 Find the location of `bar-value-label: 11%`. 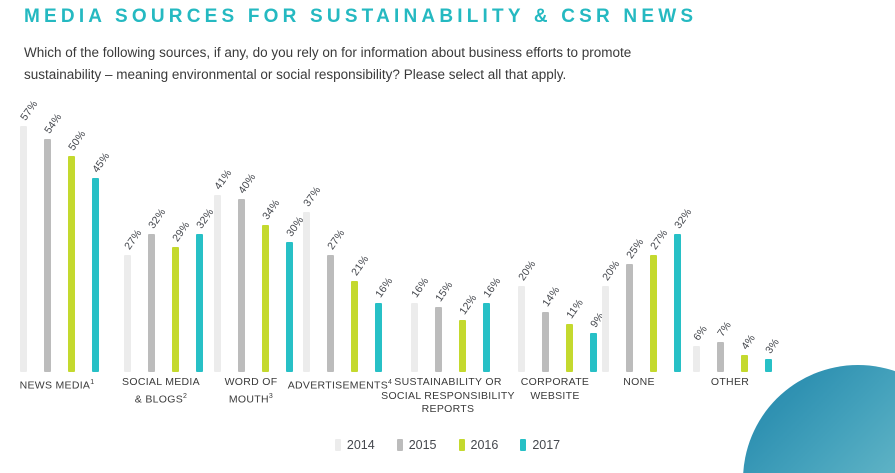

bar-value-label: 11% is located at coordinates (575, 309).